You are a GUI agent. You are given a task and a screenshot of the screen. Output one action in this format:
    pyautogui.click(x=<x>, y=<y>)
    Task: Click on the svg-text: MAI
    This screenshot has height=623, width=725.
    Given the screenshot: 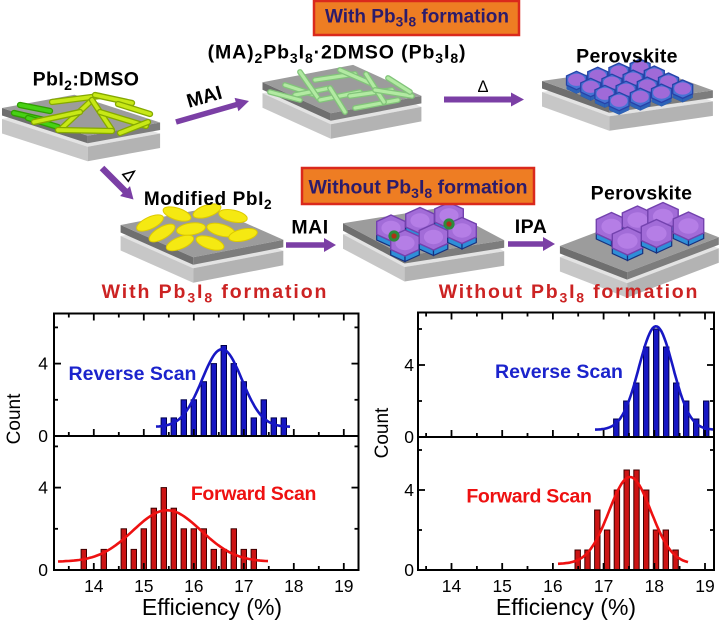 What is the action you would take?
    pyautogui.click(x=309, y=228)
    